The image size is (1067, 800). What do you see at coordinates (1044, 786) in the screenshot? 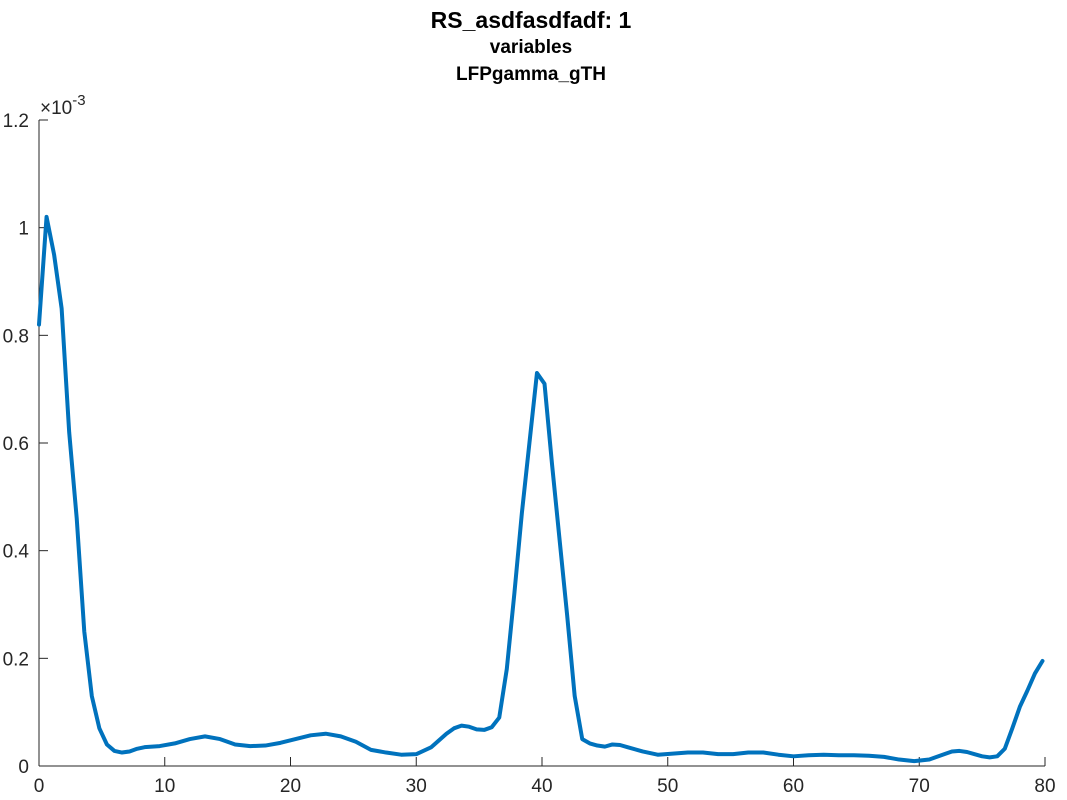
I see `x-tick-label: 80` at bounding box center [1044, 786].